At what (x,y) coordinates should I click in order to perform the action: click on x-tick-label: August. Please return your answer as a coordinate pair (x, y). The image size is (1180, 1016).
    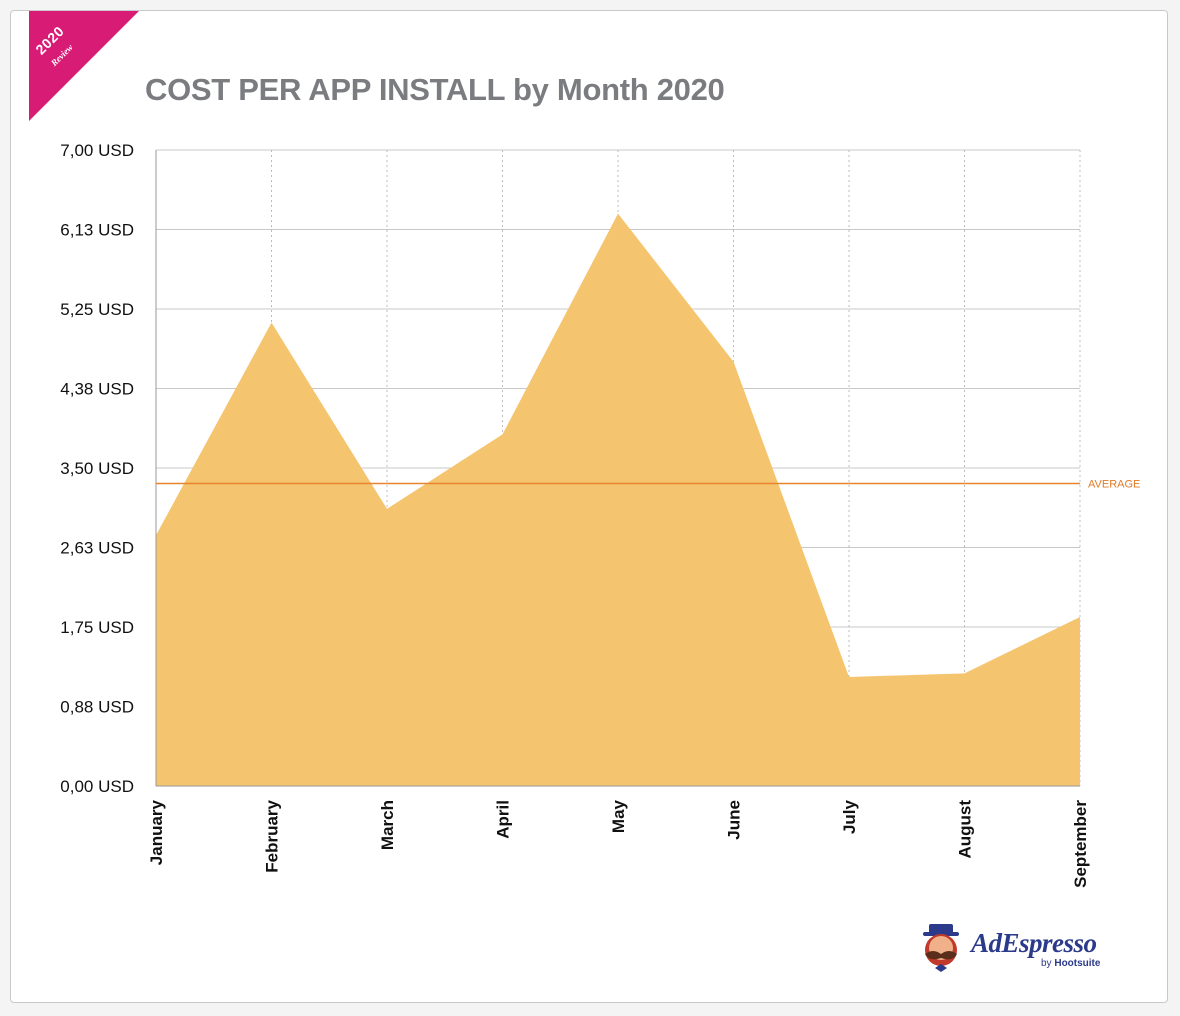
    Looking at the image, I should click on (965, 829).